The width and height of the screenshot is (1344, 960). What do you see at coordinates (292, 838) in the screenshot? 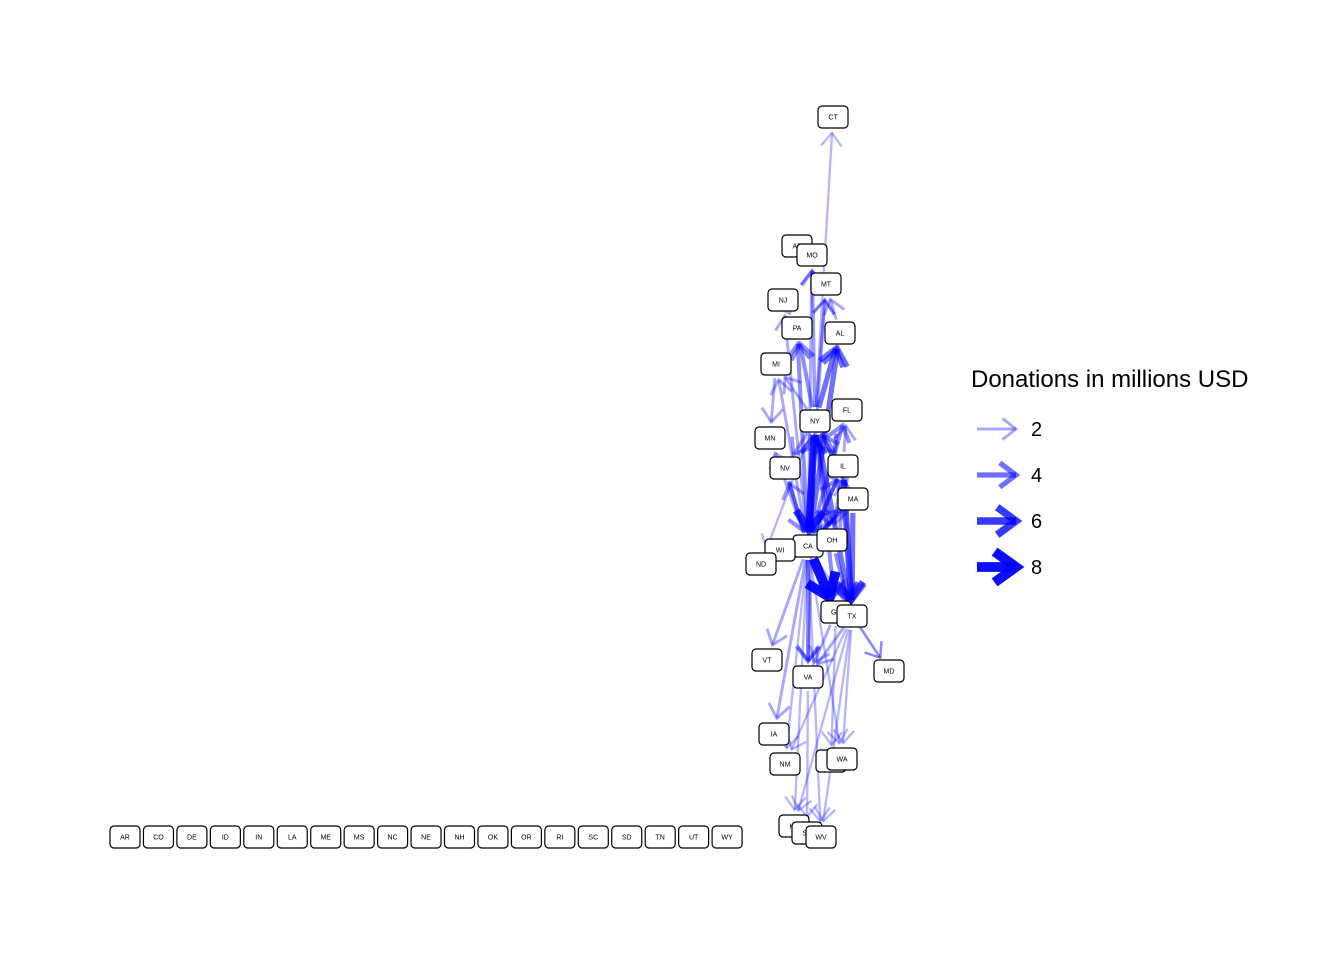
I see `node-label: LA` at bounding box center [292, 838].